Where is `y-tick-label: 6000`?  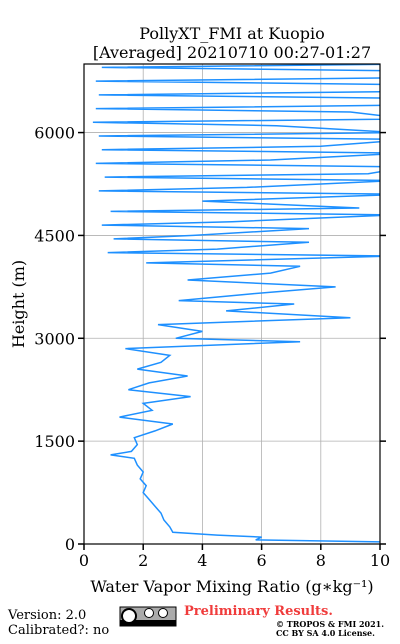 y-tick-label: 6000 is located at coordinates (54, 133).